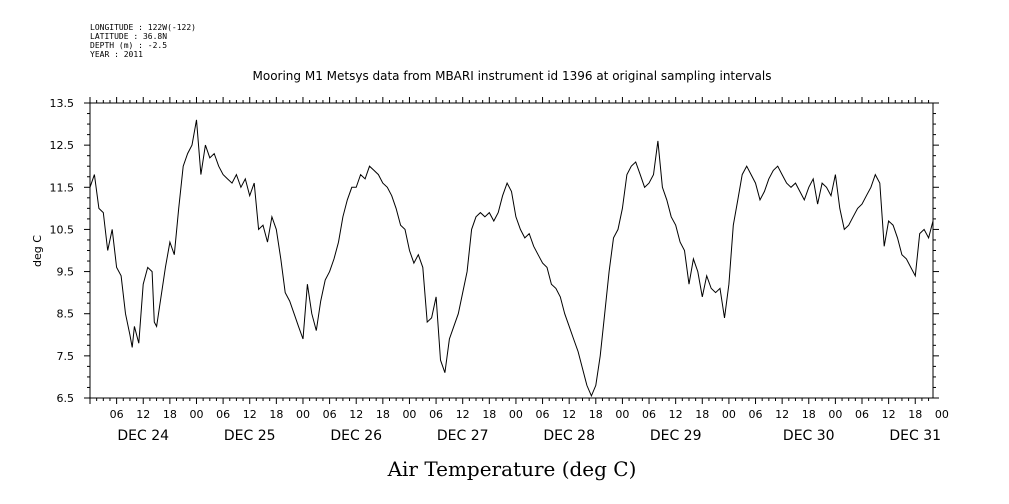 Image resolution: width=1009 pixels, height=504 pixels. What do you see at coordinates (62, 103) in the screenshot?
I see `y-tick-label: 13.5` at bounding box center [62, 103].